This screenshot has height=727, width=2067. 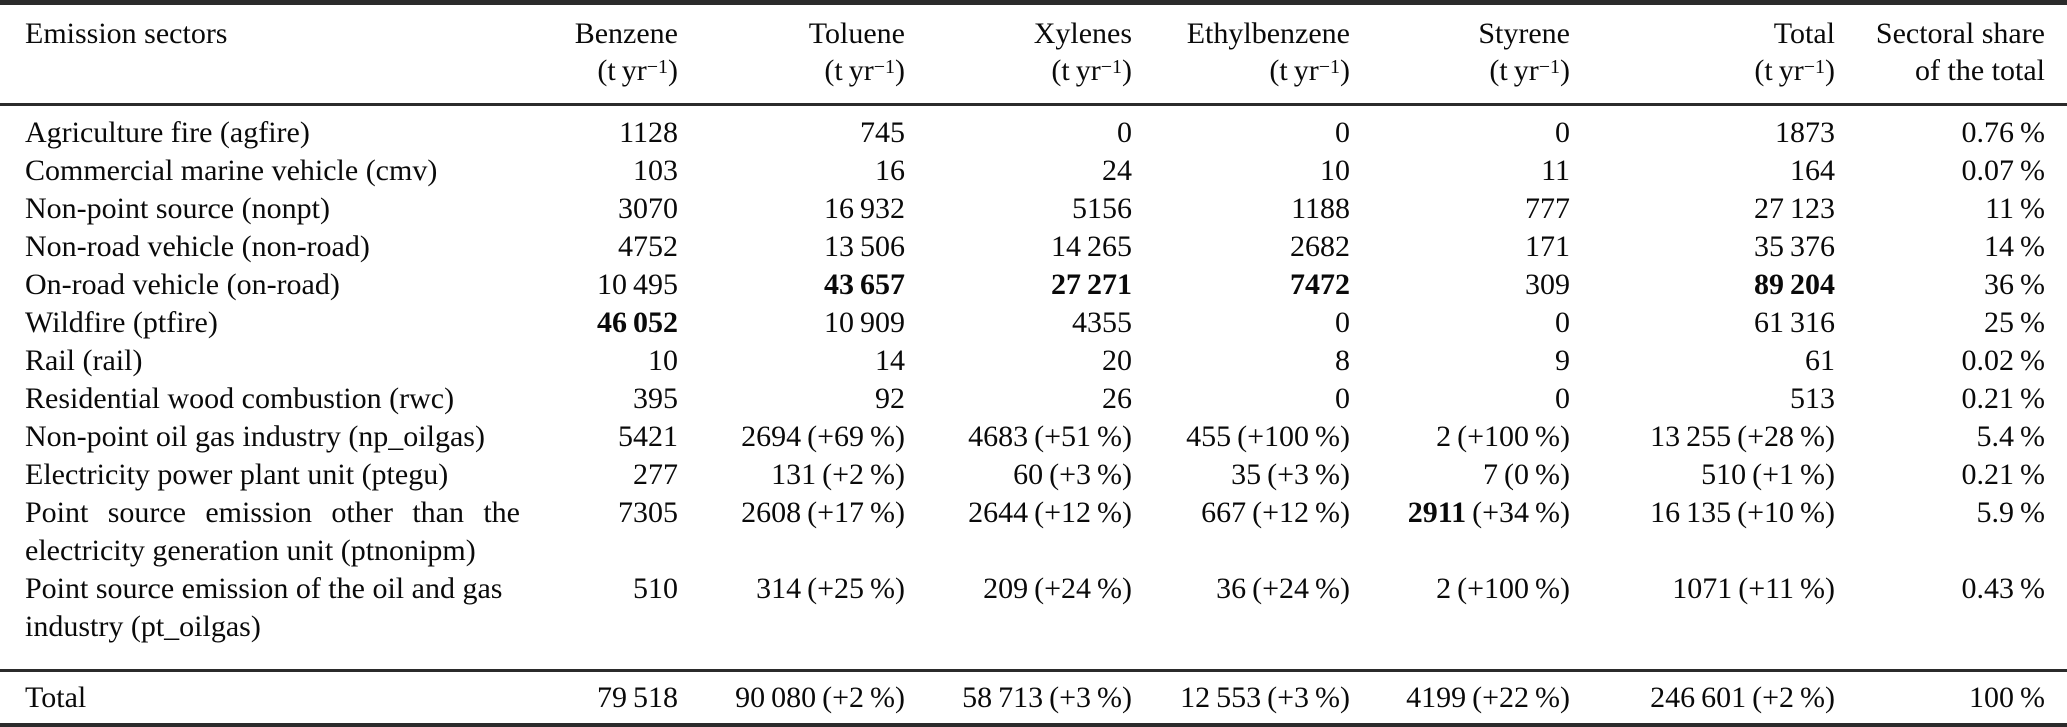 What do you see at coordinates (1460, 171) in the screenshot?
I see `cell-styrene: 11` at bounding box center [1460, 171].